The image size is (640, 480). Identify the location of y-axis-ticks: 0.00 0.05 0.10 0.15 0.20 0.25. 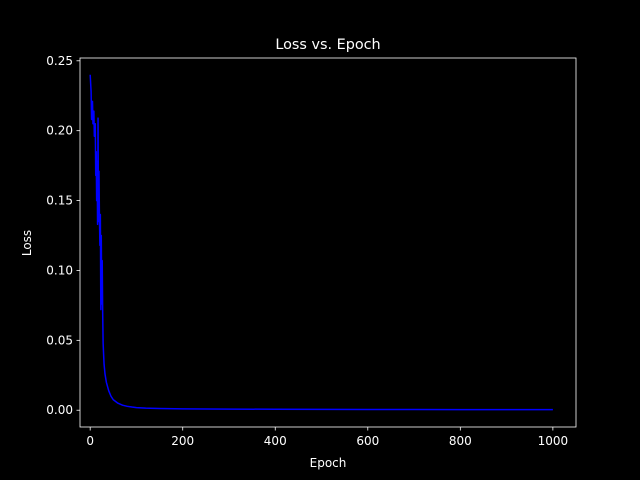
(63, 235).